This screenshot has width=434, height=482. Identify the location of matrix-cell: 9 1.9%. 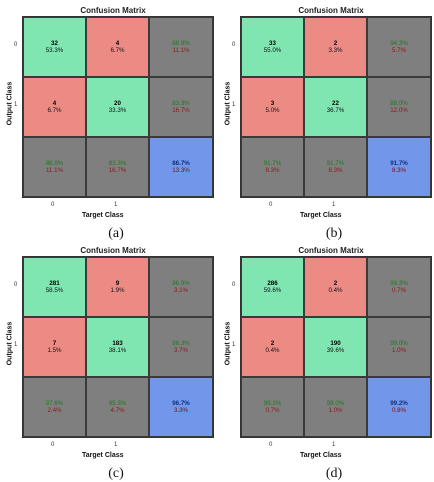
(117, 287).